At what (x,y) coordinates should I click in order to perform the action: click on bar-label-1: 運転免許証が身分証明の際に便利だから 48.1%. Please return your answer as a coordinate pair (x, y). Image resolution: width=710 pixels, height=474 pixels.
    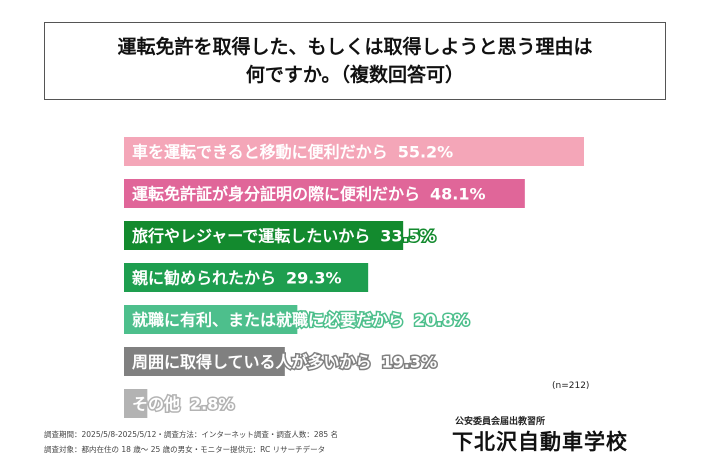
    Looking at the image, I should click on (309, 194).